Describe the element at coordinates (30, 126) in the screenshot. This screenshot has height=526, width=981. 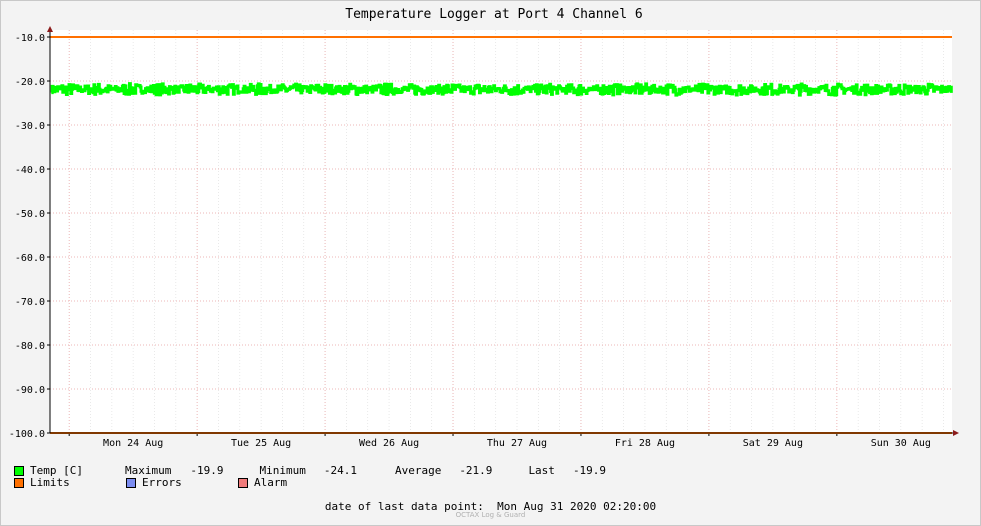
I see `y-tick-label: -30.0` at that location.